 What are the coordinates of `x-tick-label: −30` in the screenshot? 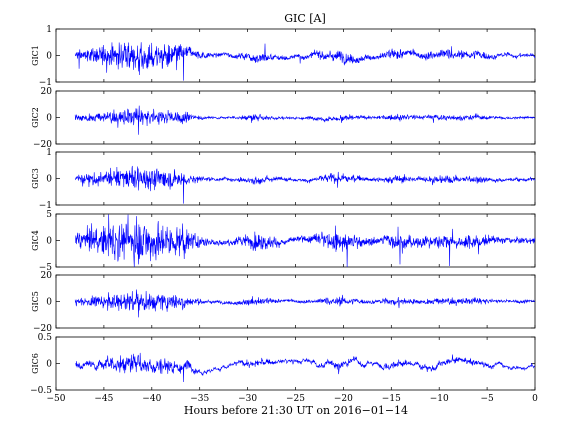 It's located at (247, 399).